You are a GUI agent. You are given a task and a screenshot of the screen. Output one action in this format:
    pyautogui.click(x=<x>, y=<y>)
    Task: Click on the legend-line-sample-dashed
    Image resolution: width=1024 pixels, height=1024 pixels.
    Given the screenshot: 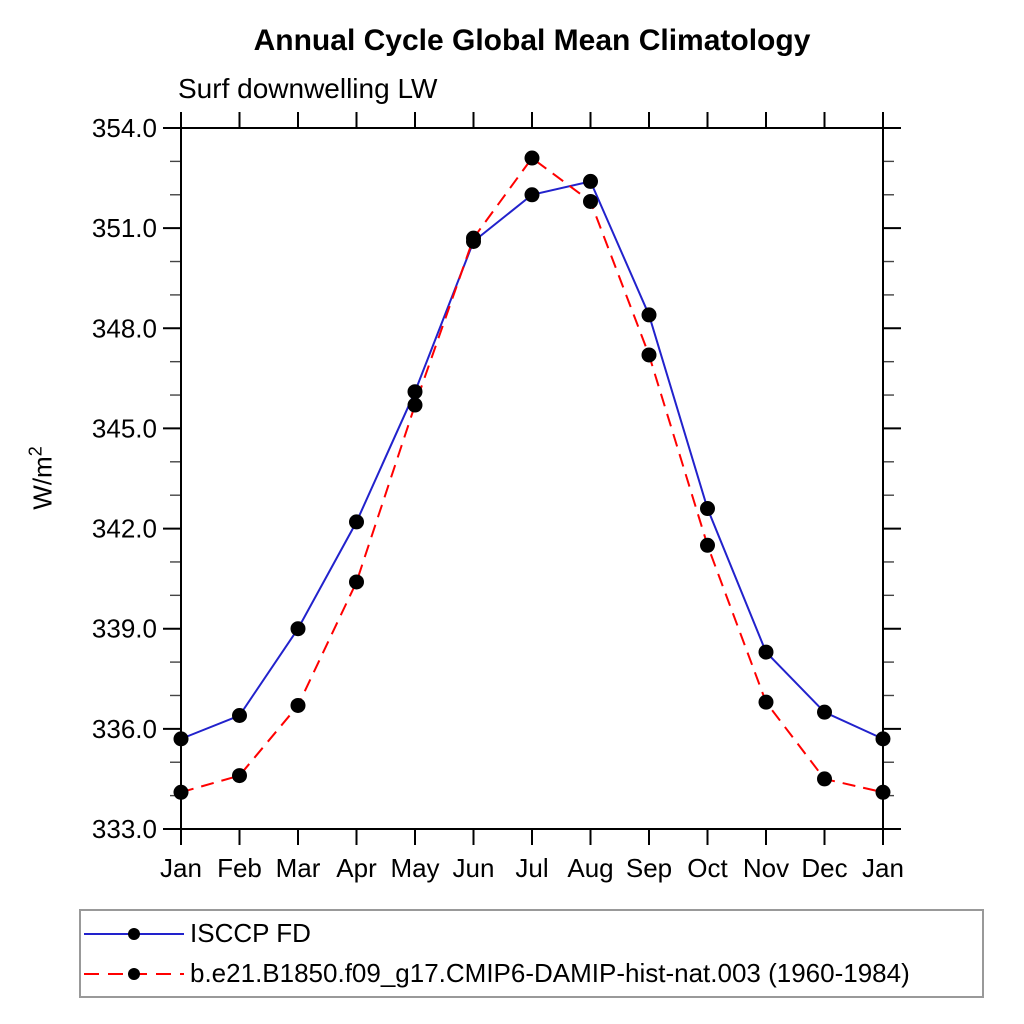 What is the action you would take?
    pyautogui.click(x=134, y=973)
    